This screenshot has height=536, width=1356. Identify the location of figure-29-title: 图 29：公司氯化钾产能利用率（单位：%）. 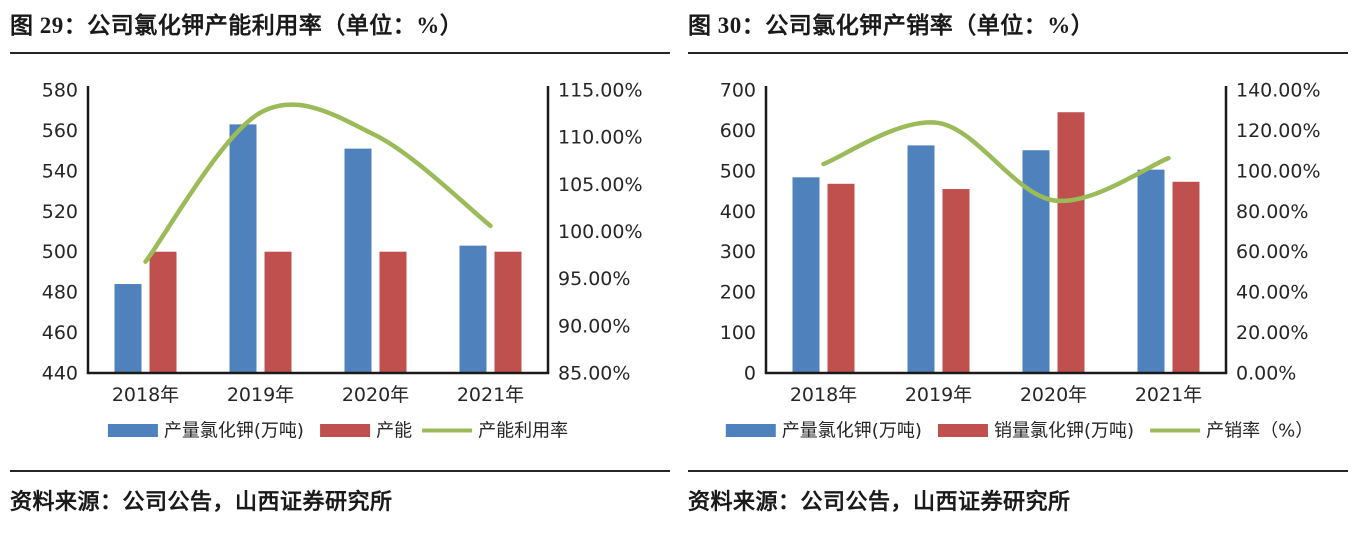
(237, 25).